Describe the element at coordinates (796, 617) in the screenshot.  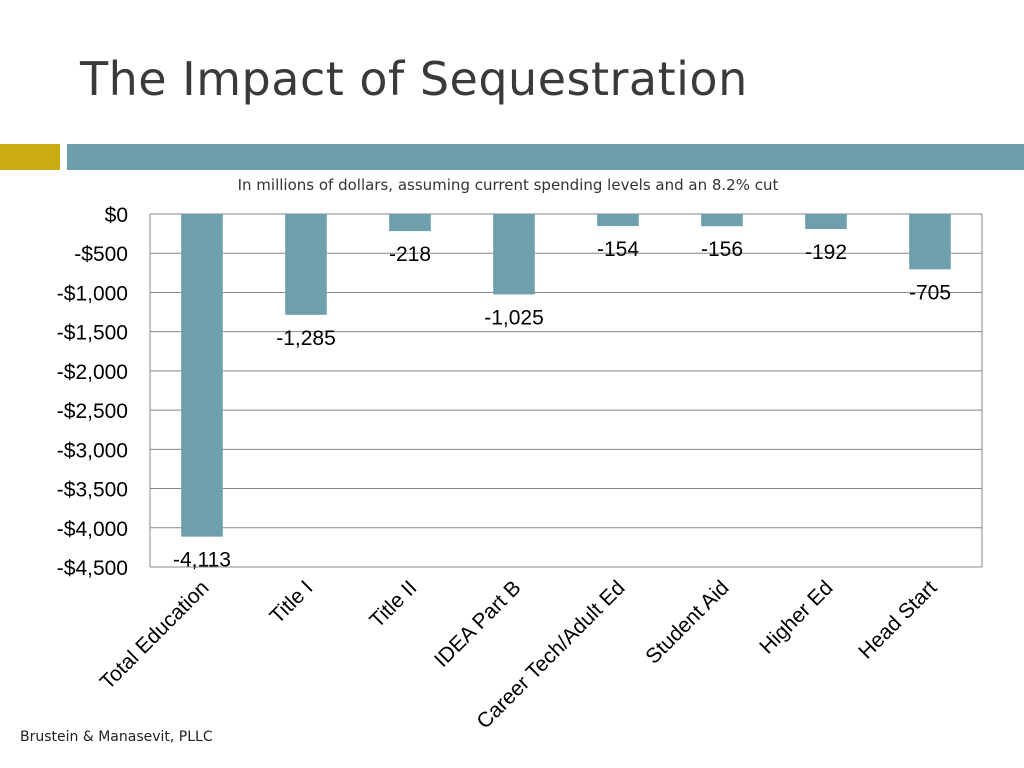
I see `x-tick-label: Higher Ed` at that location.